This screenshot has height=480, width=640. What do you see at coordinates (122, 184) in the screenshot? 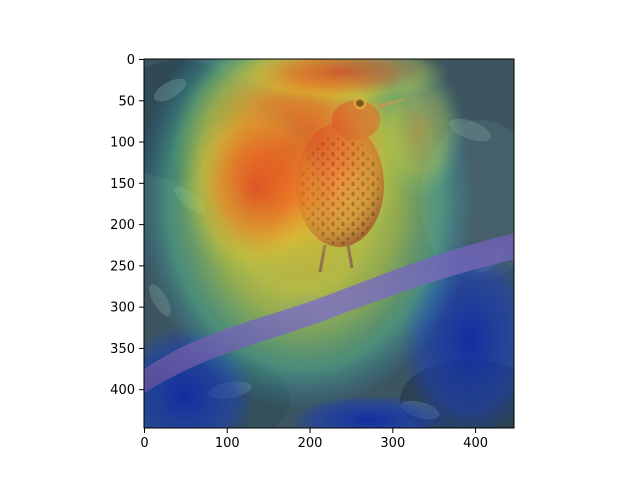
I see `y-tick-label: 150` at bounding box center [122, 184].